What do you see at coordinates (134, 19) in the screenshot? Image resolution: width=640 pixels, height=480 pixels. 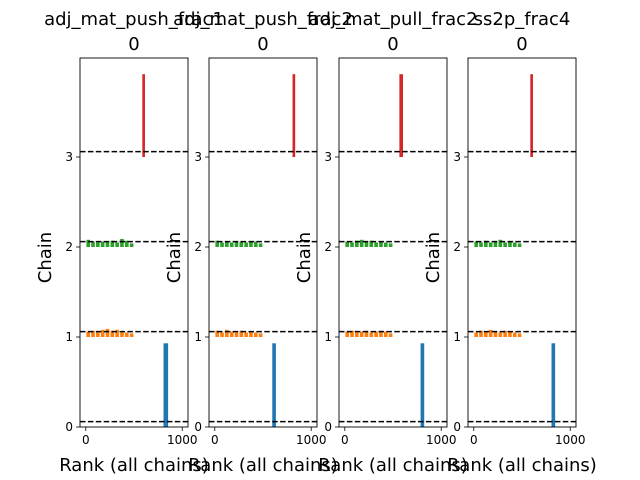 I see `panel-title: adj_mat_push_frac1` at bounding box center [134, 19].